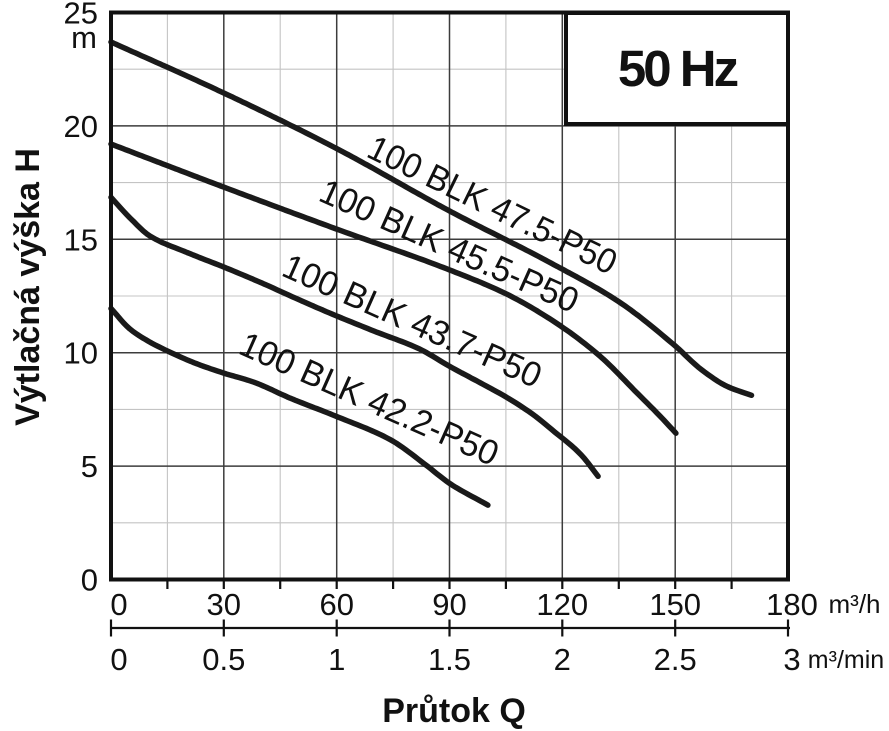  Describe the element at coordinates (449, 604) in the screenshot. I see `svg-text: 90` at that location.